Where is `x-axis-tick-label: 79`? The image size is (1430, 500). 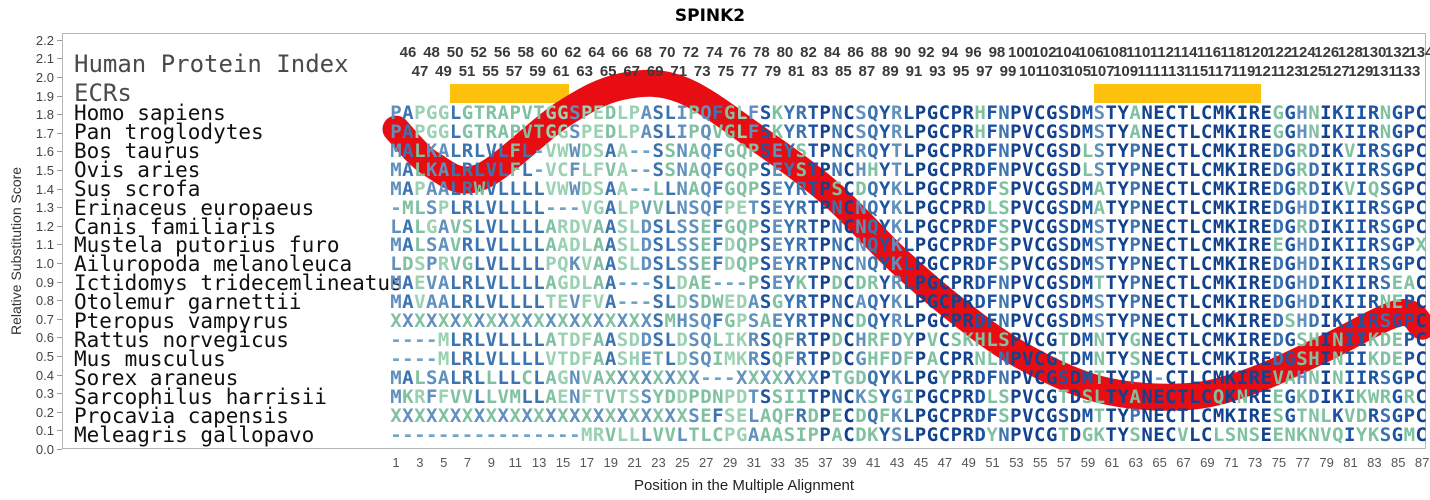
x-axis-tick-label: 79 is located at coordinates (1326, 462).